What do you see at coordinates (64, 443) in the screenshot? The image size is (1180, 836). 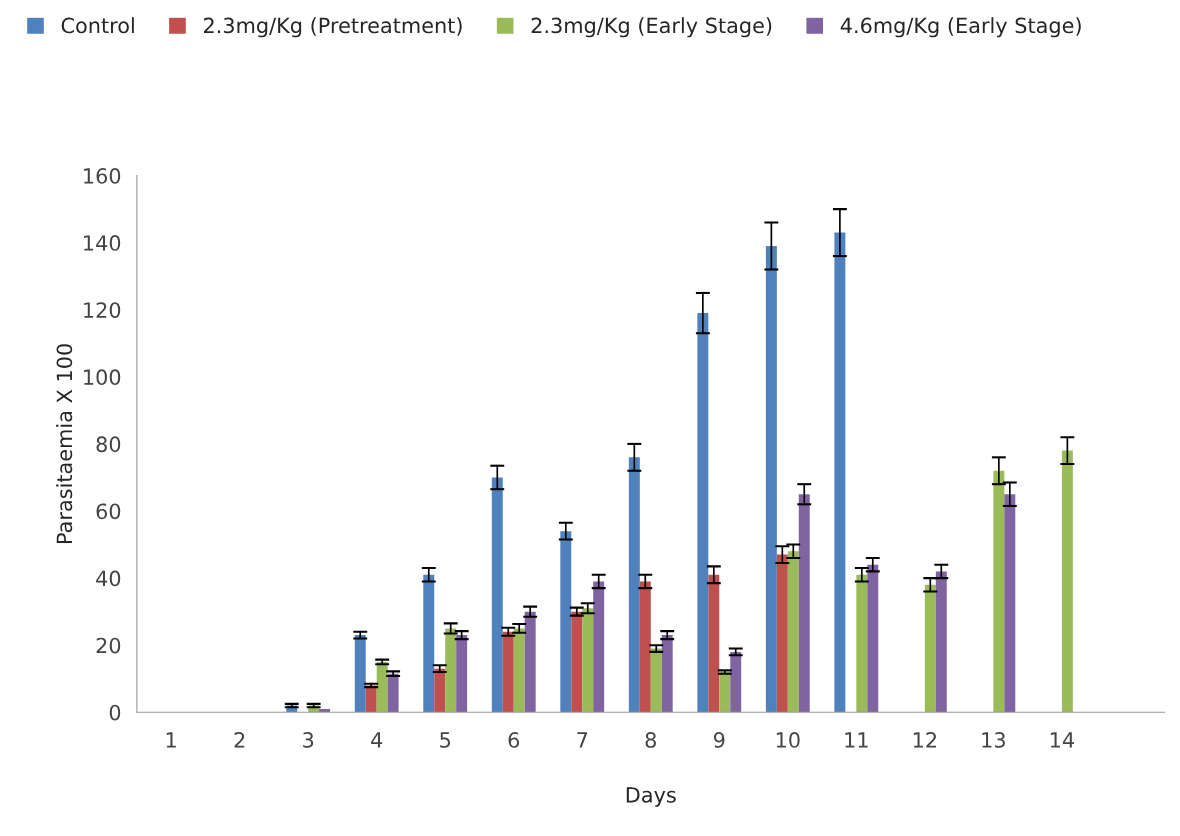 I see `y-axis-title: Parasitaemia X 100` at bounding box center [64, 443].